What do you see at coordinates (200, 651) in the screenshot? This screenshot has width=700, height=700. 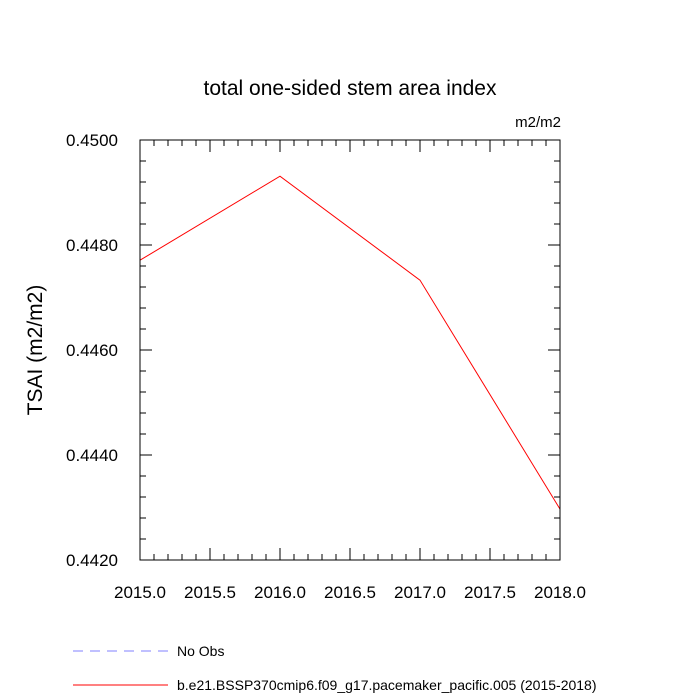 I see `legend-label: No Obs` at bounding box center [200, 651].